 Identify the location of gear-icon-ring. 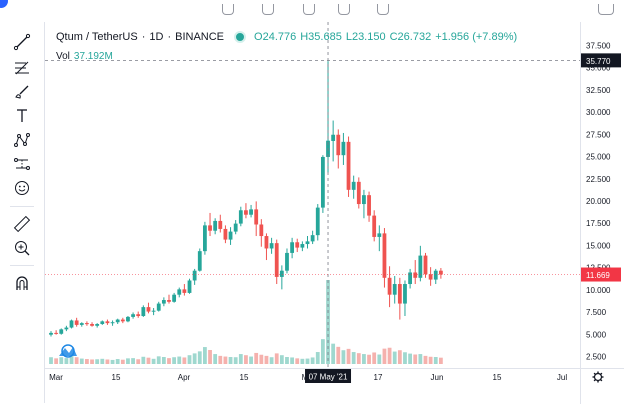
(598, 377).